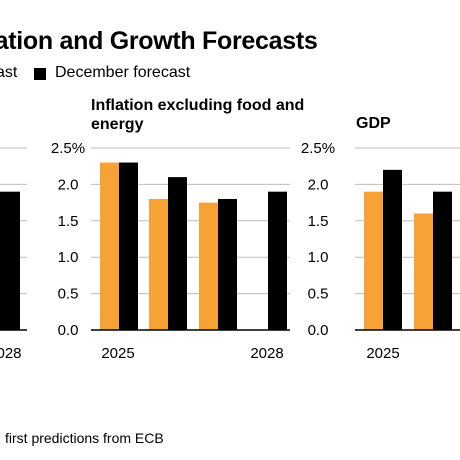  Describe the element at coordinates (198, 115) in the screenshot. I see `panel-title-core-inflation: Inflation excluding food and energy` at that location.